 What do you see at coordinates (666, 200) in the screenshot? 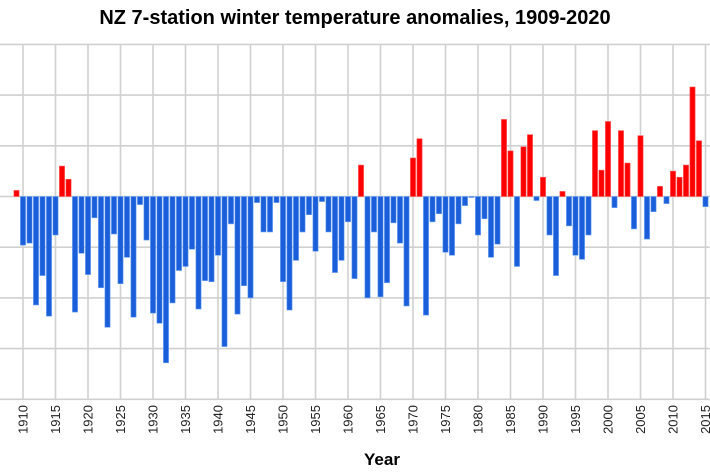
I see `bar-2009` at bounding box center [666, 200].